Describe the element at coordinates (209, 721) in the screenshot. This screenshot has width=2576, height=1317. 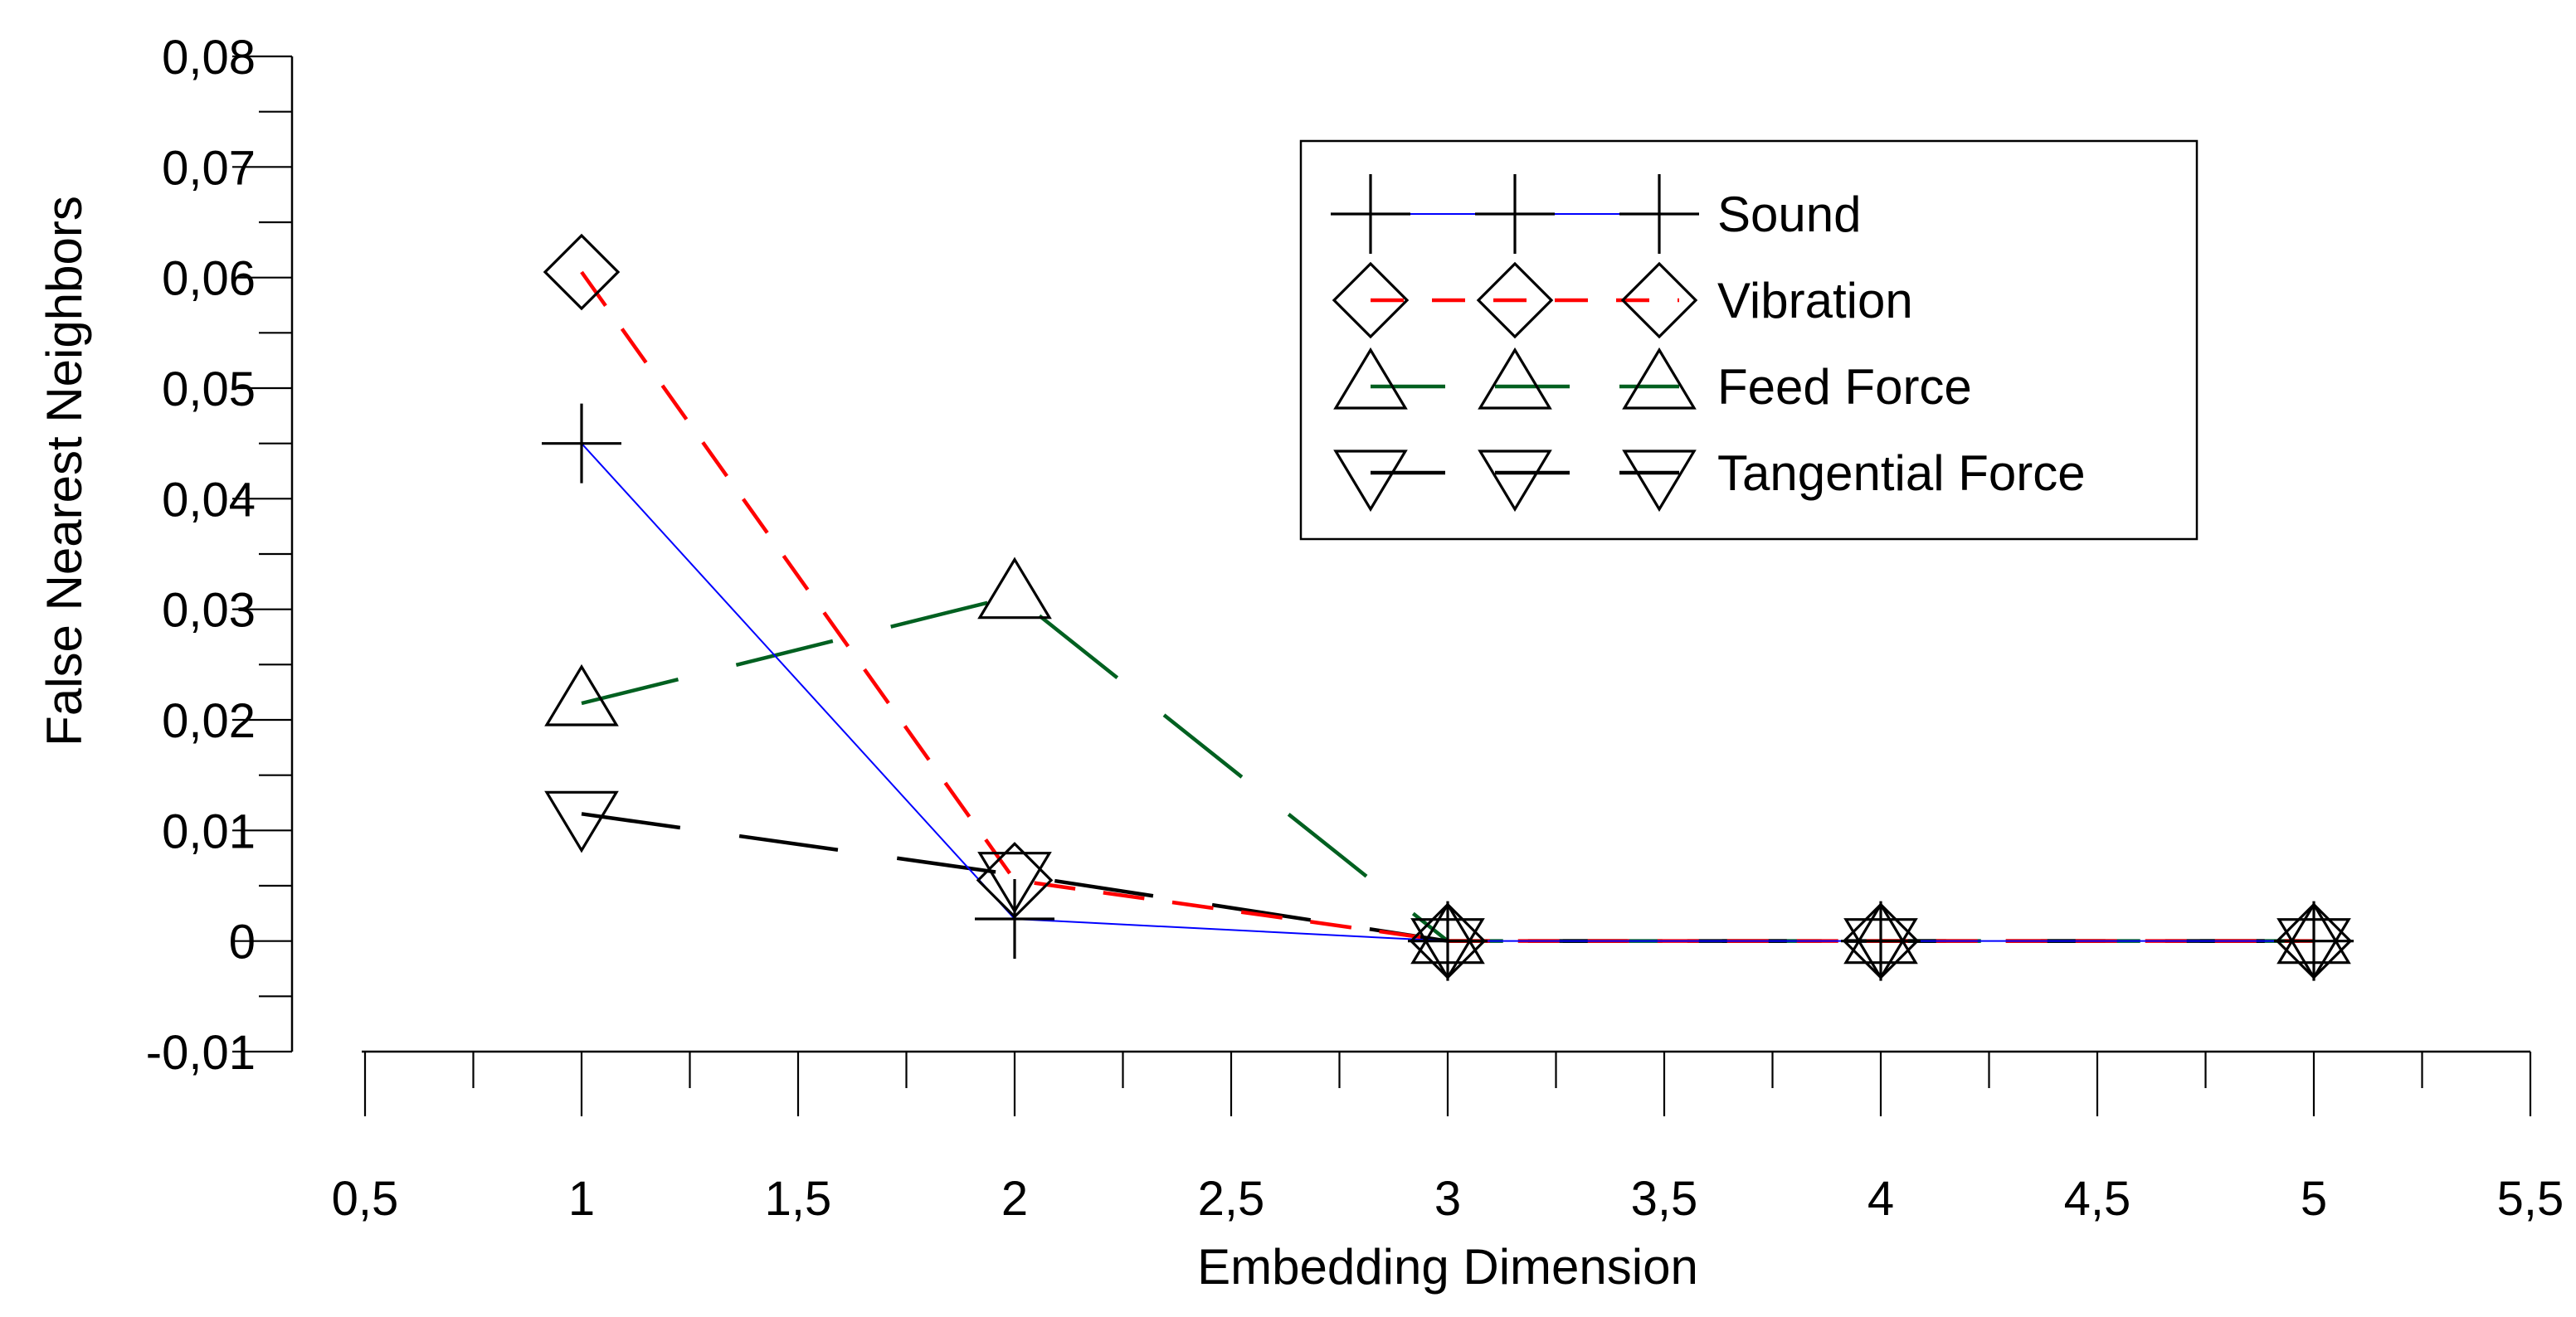
I see `y-tick-label: 0,02` at that location.